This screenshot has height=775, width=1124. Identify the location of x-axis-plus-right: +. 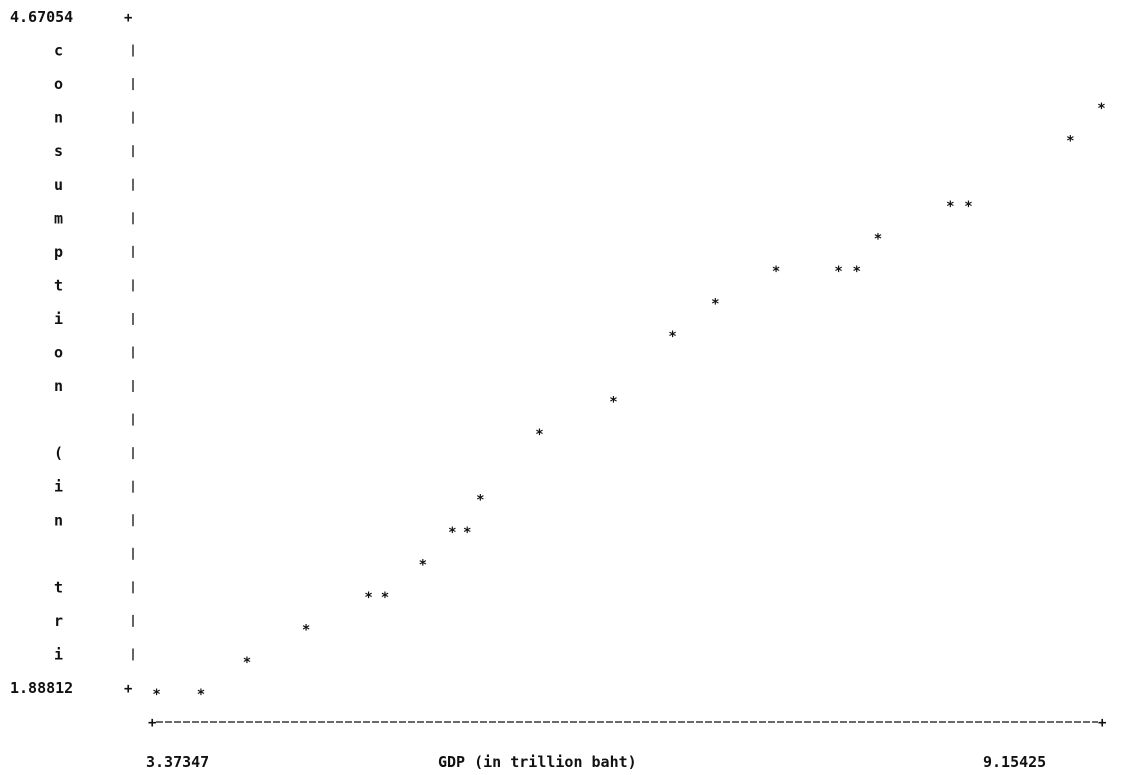
(1102, 723).